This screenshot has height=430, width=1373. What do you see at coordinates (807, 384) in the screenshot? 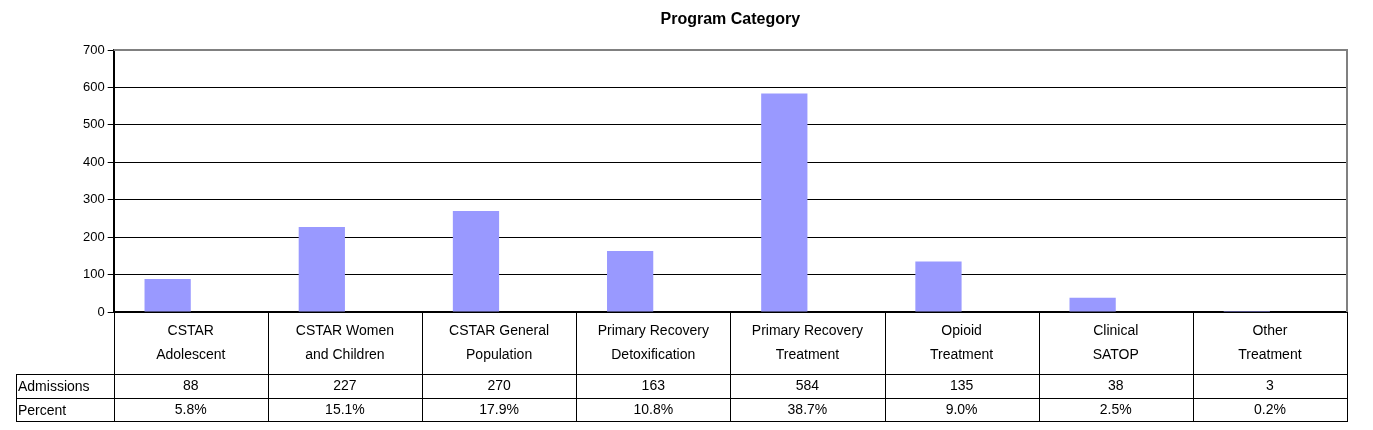
I see `data-label: 584` at bounding box center [807, 384].